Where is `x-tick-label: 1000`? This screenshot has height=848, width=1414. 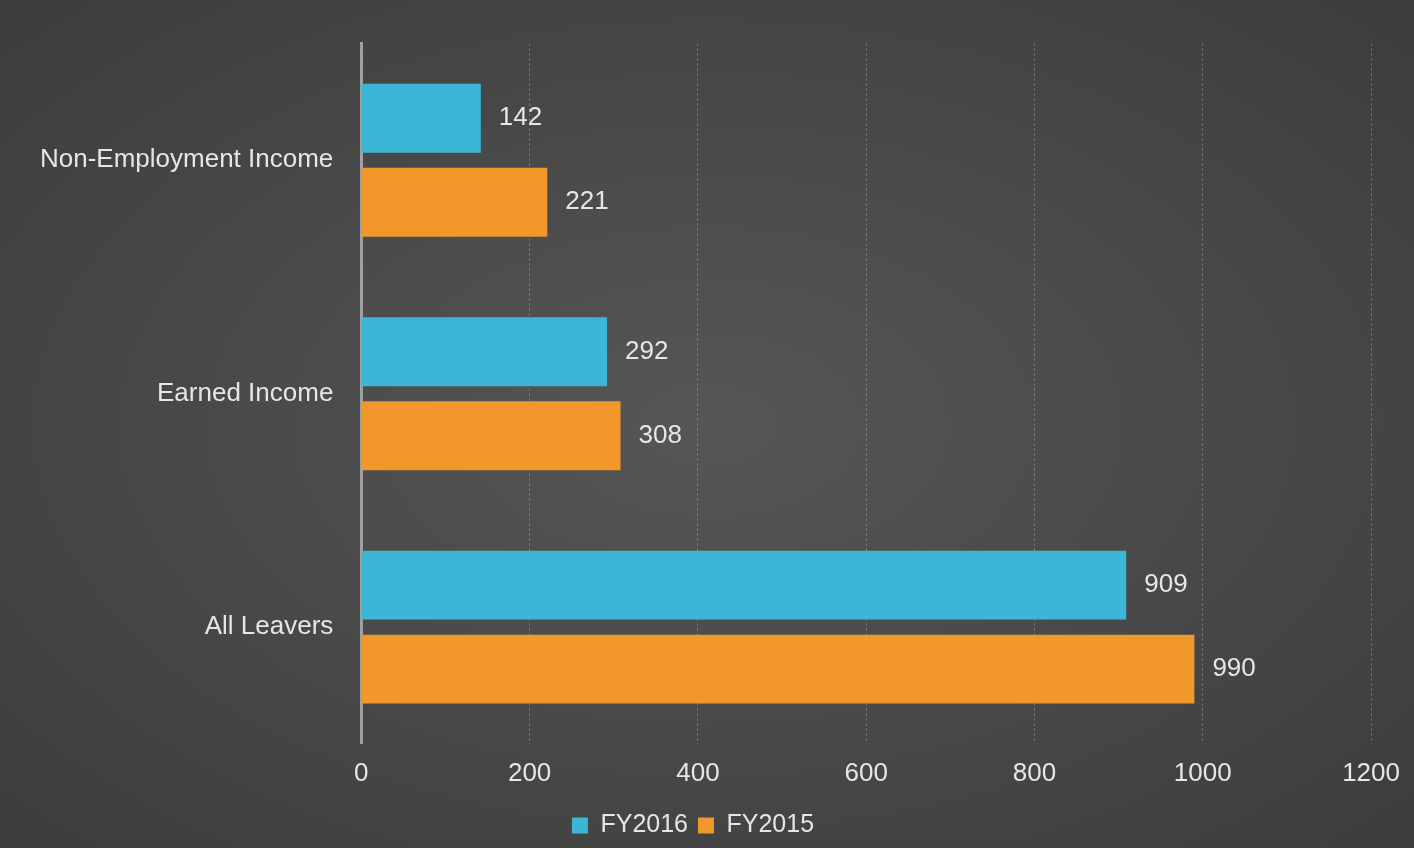 x-tick-label: 1000 is located at coordinates (1202, 771).